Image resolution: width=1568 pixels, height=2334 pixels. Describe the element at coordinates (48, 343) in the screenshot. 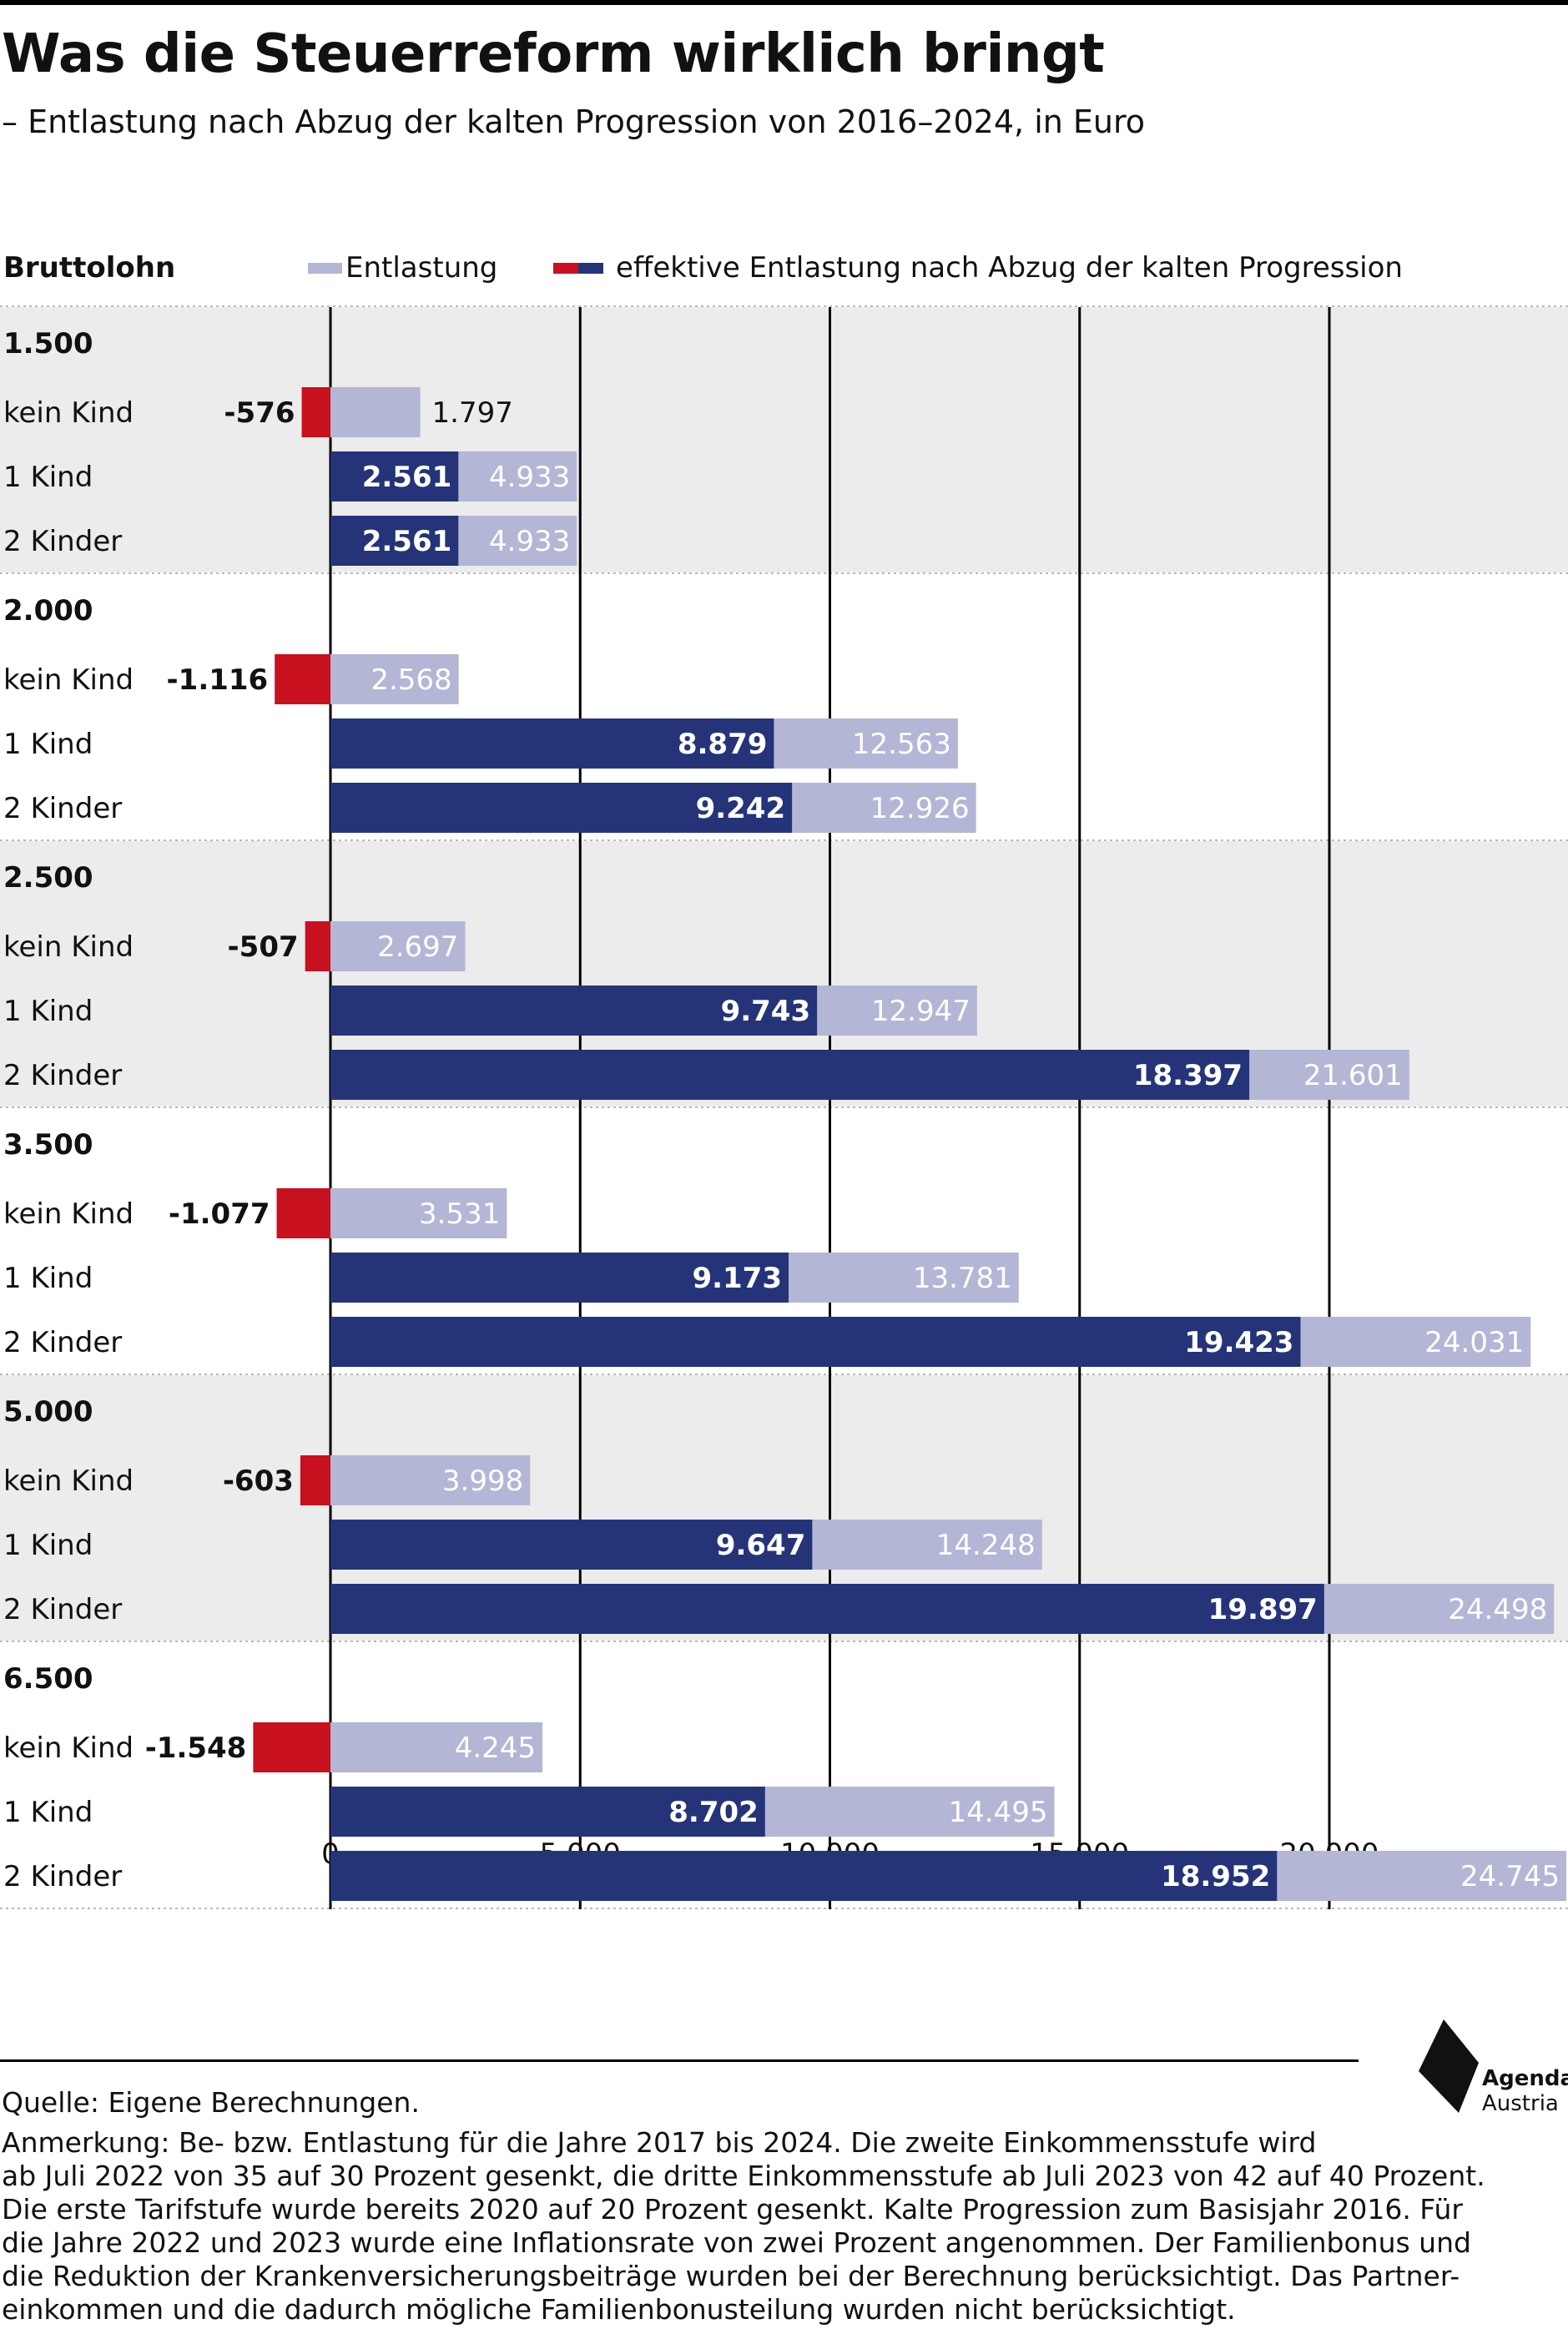

I see `group-label: 1.500` at that location.